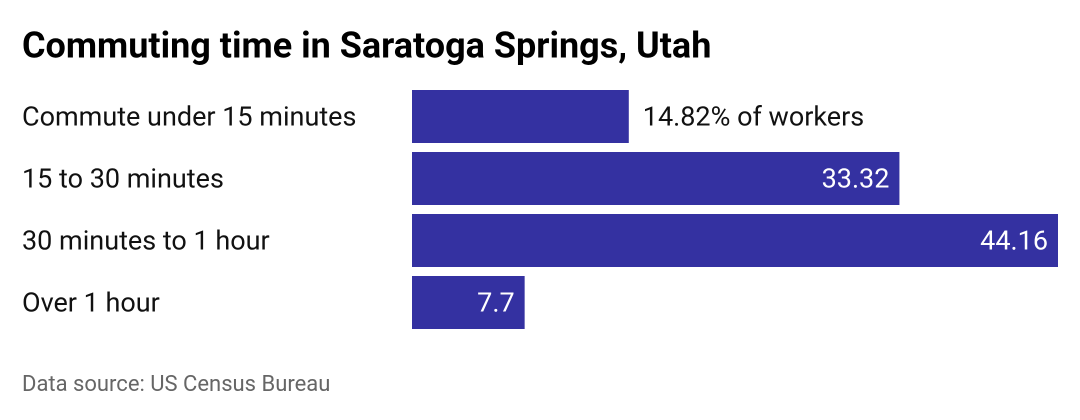  What do you see at coordinates (495, 303) in the screenshot?
I see `value-label: 7.7` at bounding box center [495, 303].